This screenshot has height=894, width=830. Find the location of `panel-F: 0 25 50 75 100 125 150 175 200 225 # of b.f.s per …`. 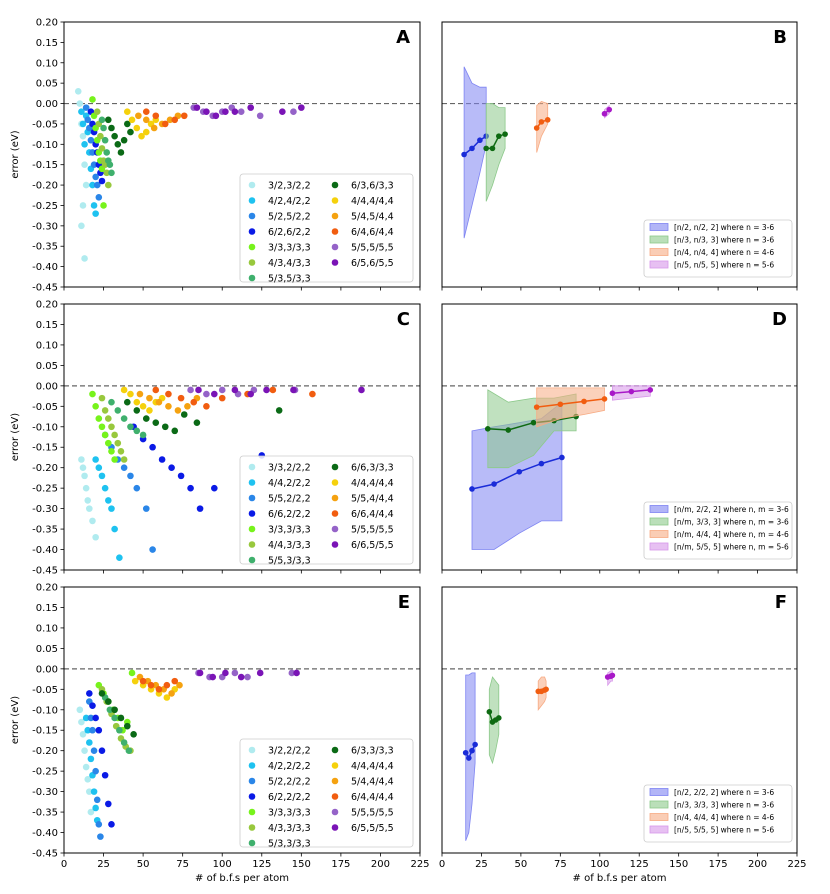

panel-F: 0 25 50 75 100 125 150 175 200 225 # of b.f.s per … is located at coordinates (623, 735).